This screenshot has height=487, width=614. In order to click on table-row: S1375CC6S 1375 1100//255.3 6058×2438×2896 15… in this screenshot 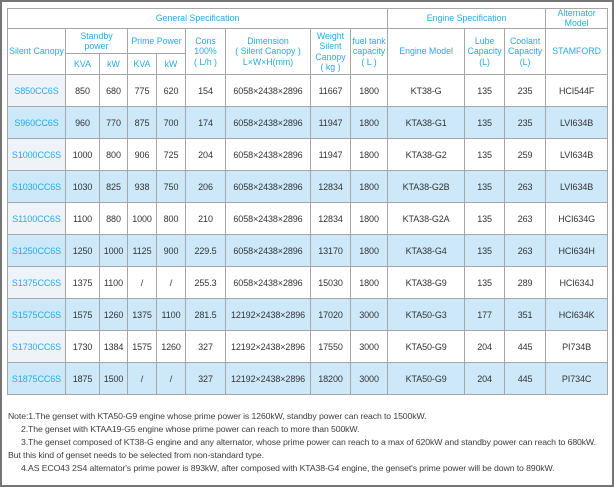, I will do `click(308, 282)`.